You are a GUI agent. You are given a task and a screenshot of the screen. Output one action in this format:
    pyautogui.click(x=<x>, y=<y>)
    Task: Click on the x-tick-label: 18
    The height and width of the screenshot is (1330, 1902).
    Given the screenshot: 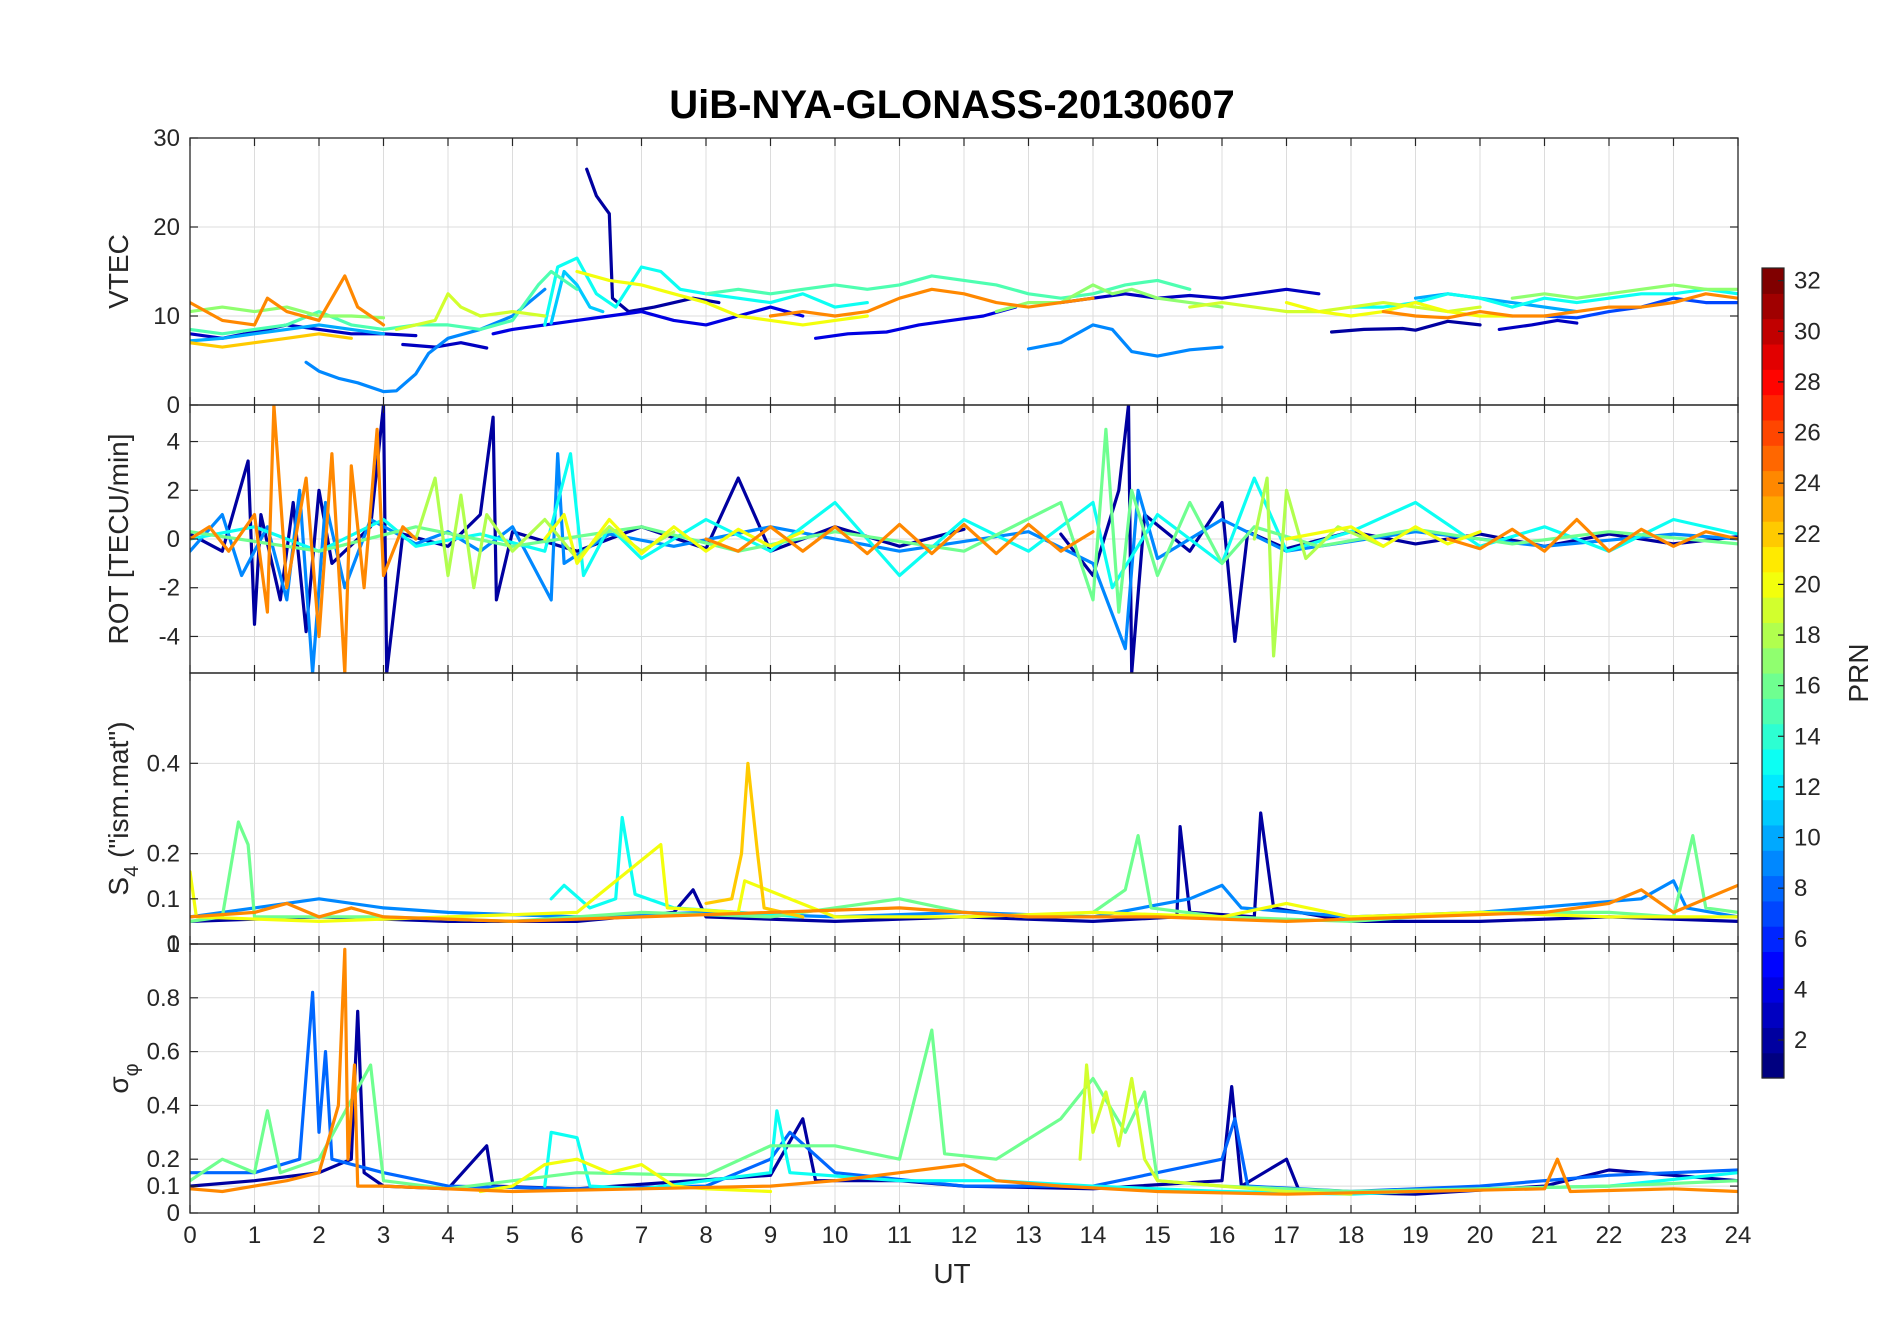 What is the action you would take?
    pyautogui.click(x=1351, y=1235)
    